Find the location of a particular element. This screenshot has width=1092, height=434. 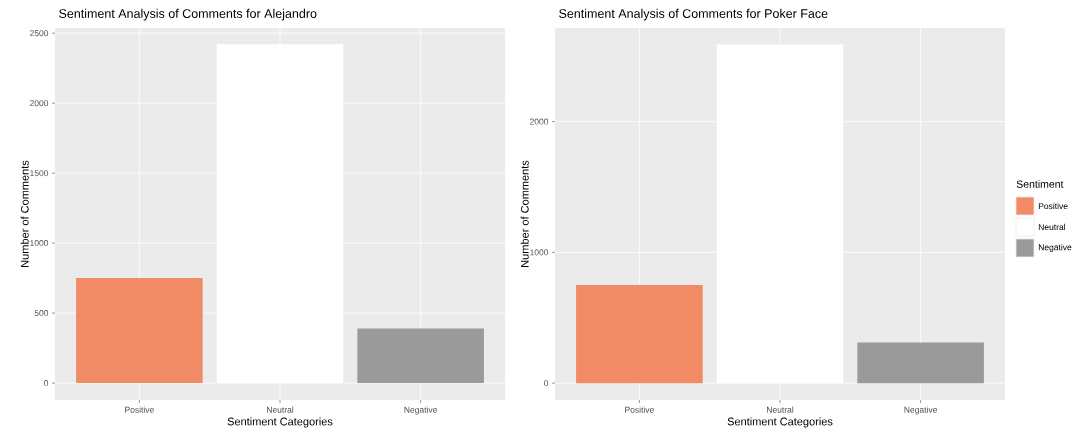

legend-label: Neutral is located at coordinates (1052, 227).